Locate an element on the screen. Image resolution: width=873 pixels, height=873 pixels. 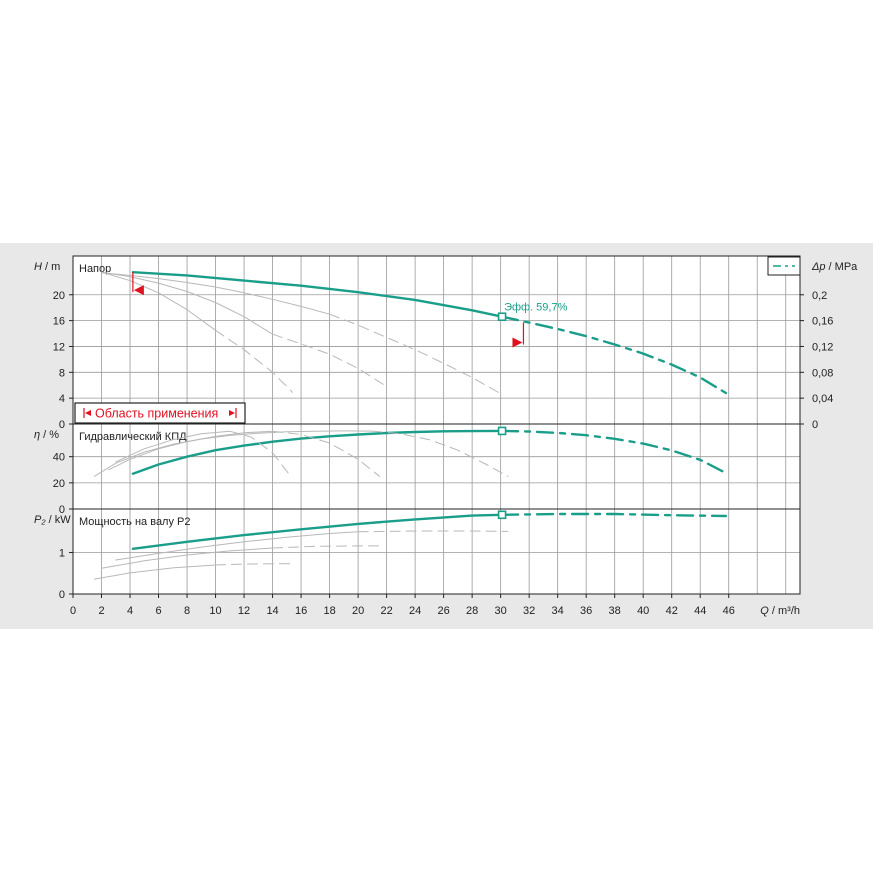
x-tick-label: 42 is located at coordinates (672, 611).